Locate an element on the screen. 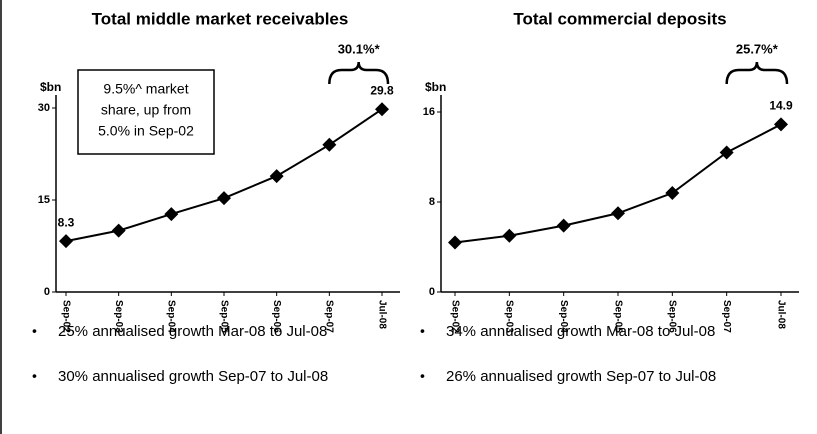 The image size is (817, 434). line is located at coordinates (618, 183).